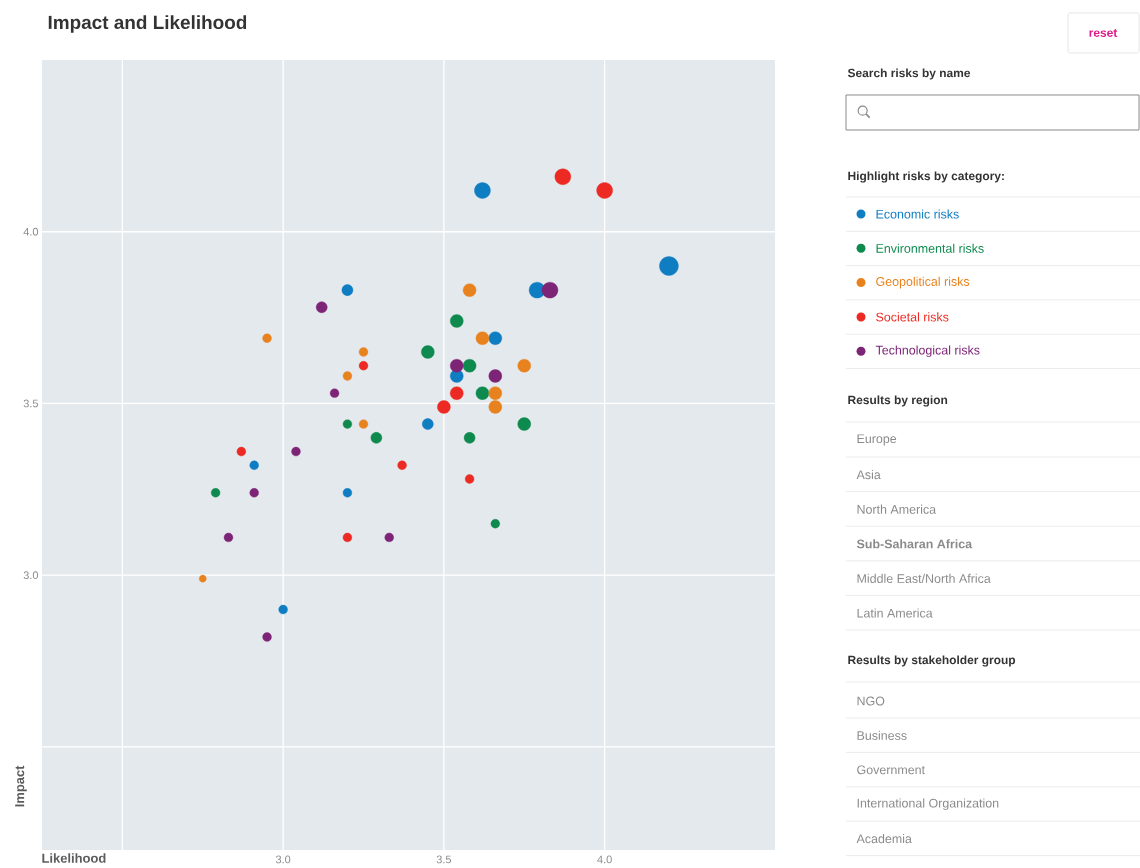 The height and width of the screenshot is (868, 1140). I want to click on text: North America, so click(897, 509).